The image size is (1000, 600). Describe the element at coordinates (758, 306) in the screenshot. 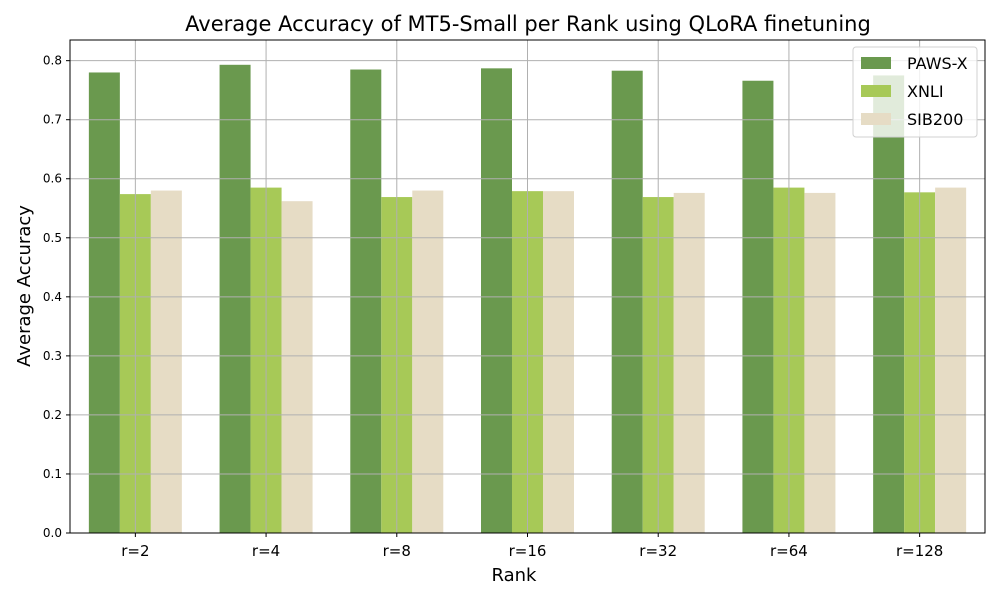

I see `bar-paws-x-r64` at that location.